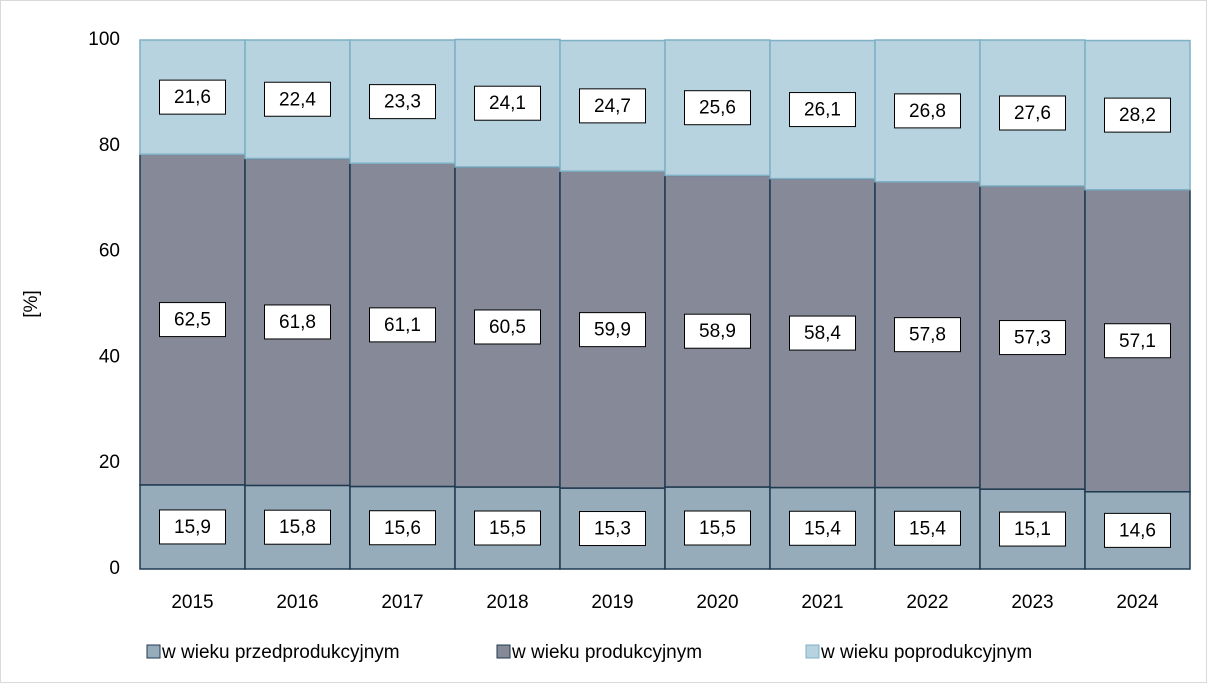 This screenshot has width=1208, height=689. I want to click on y-axis-label: [%], so click(31, 303).